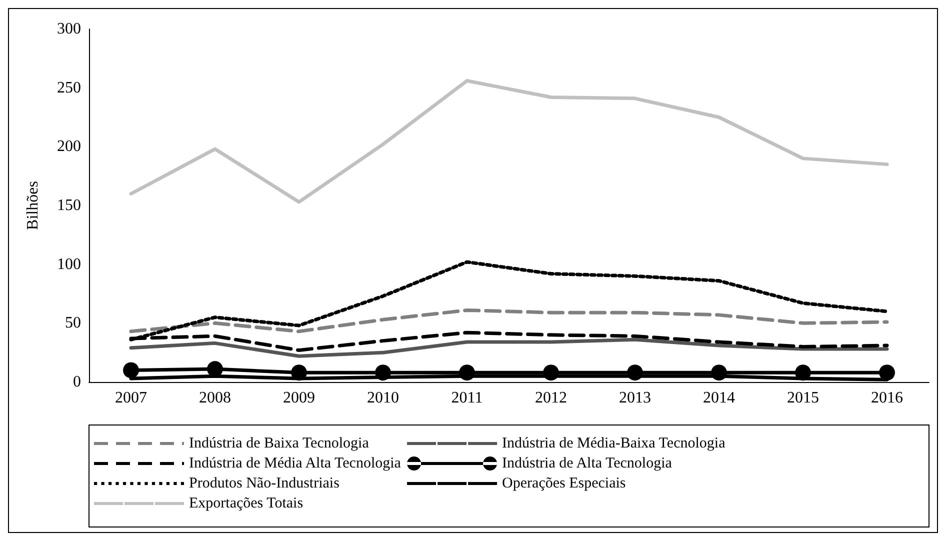 This screenshot has height=543, width=949. I want to click on y-tick-label: 0, so click(77, 382).